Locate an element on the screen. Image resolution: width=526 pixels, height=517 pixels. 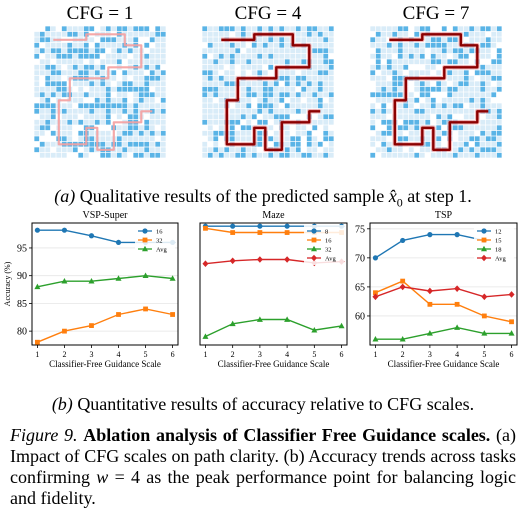
legend-label: 16 is located at coordinates (328, 241).